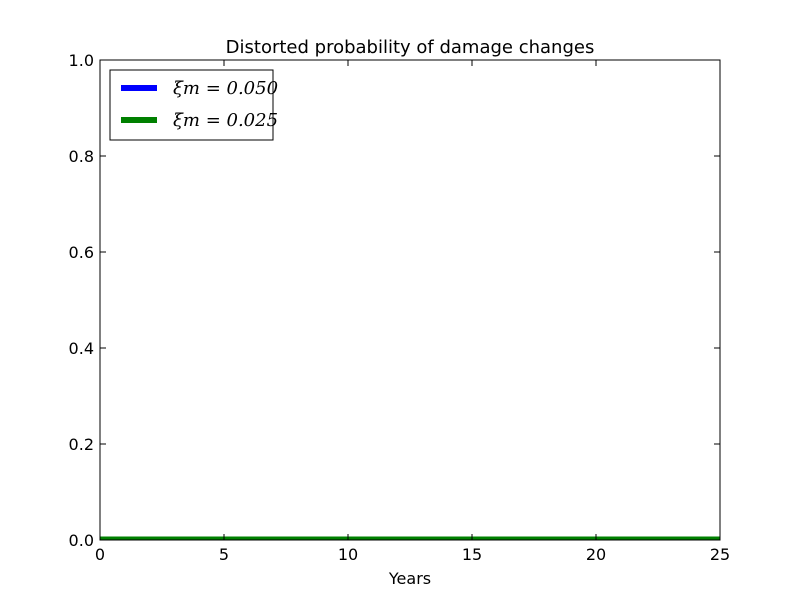  Describe the element at coordinates (409, 578) in the screenshot. I see `x-axis-label: Years` at that location.